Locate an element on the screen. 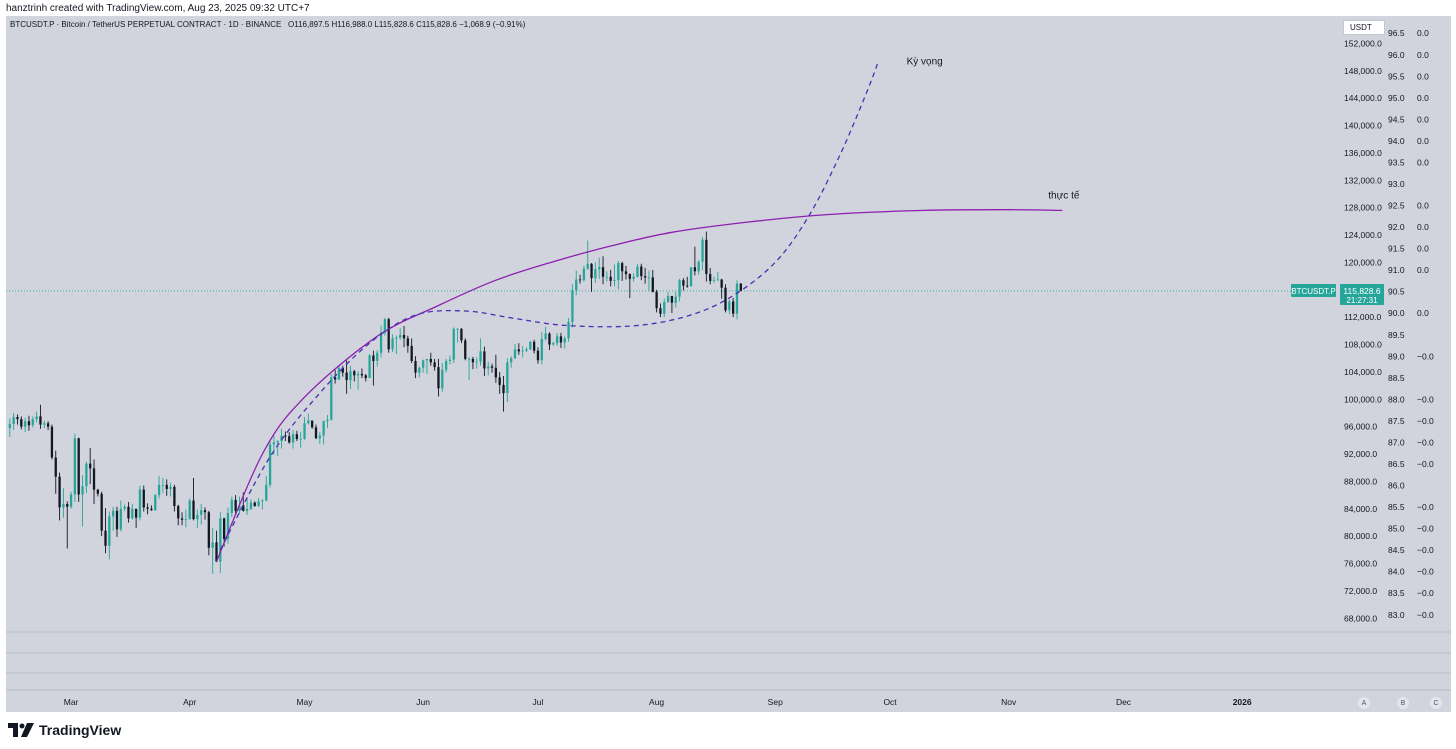 The width and height of the screenshot is (1456, 749). secondary-tick-label: 87.0 is located at coordinates (1396, 442).